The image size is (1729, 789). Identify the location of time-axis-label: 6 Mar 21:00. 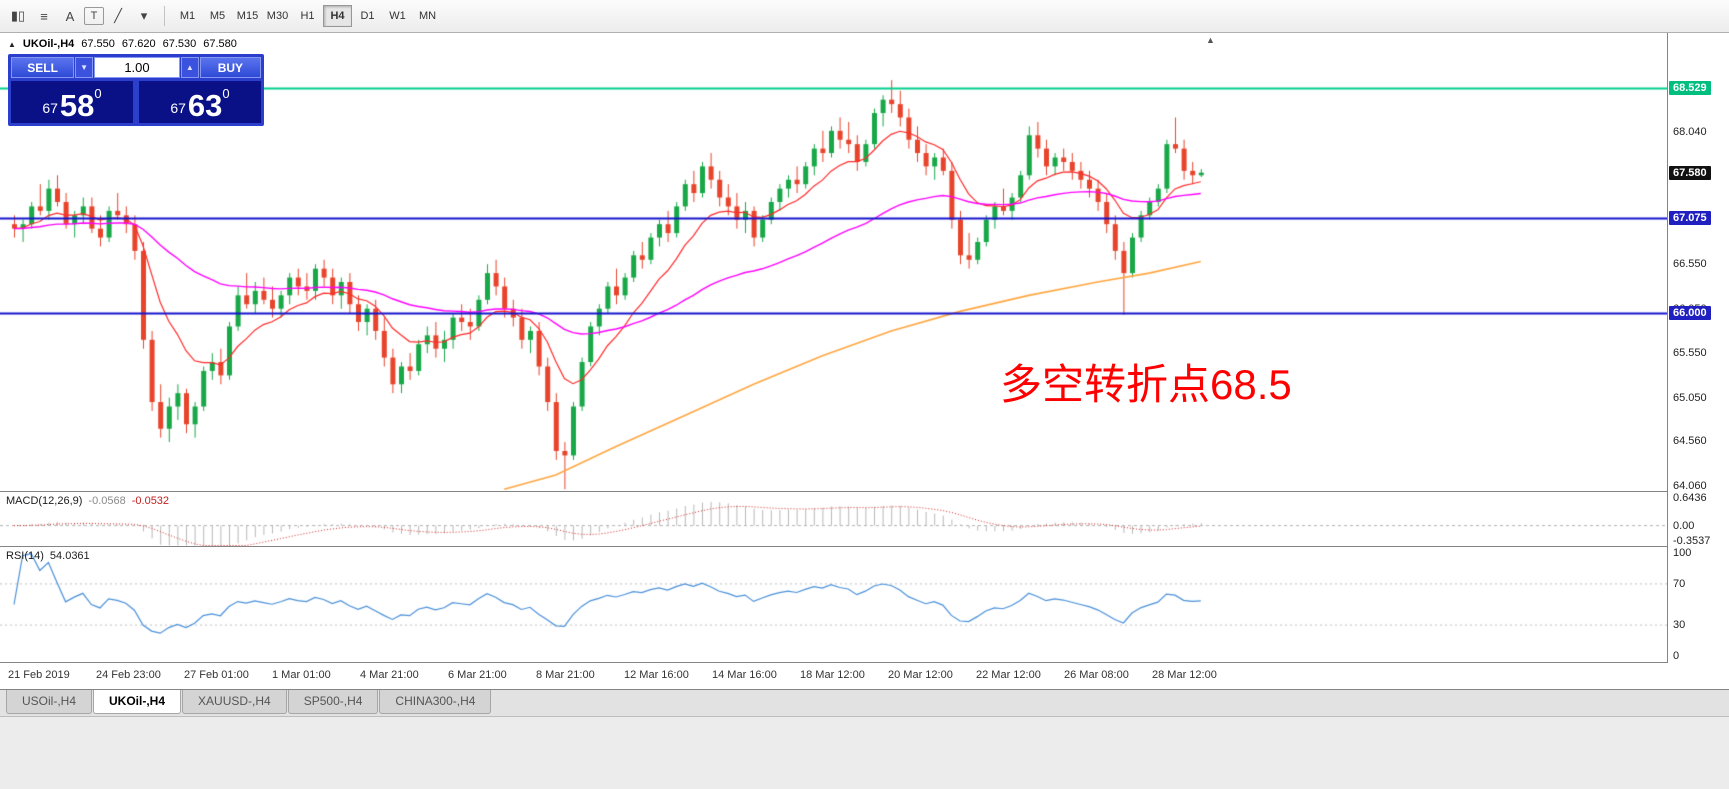
(477, 675).